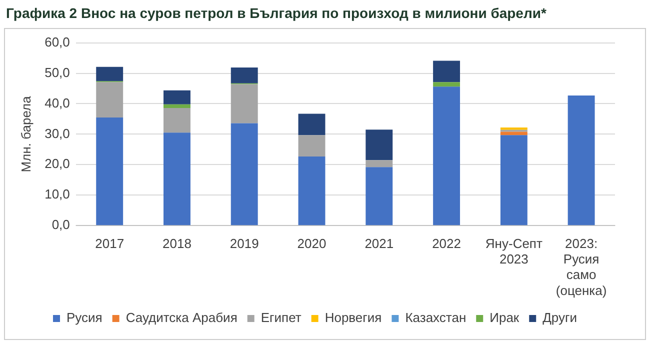  Describe the element at coordinates (57, 42) in the screenshot. I see `y-tick-label: 60,0` at that location.